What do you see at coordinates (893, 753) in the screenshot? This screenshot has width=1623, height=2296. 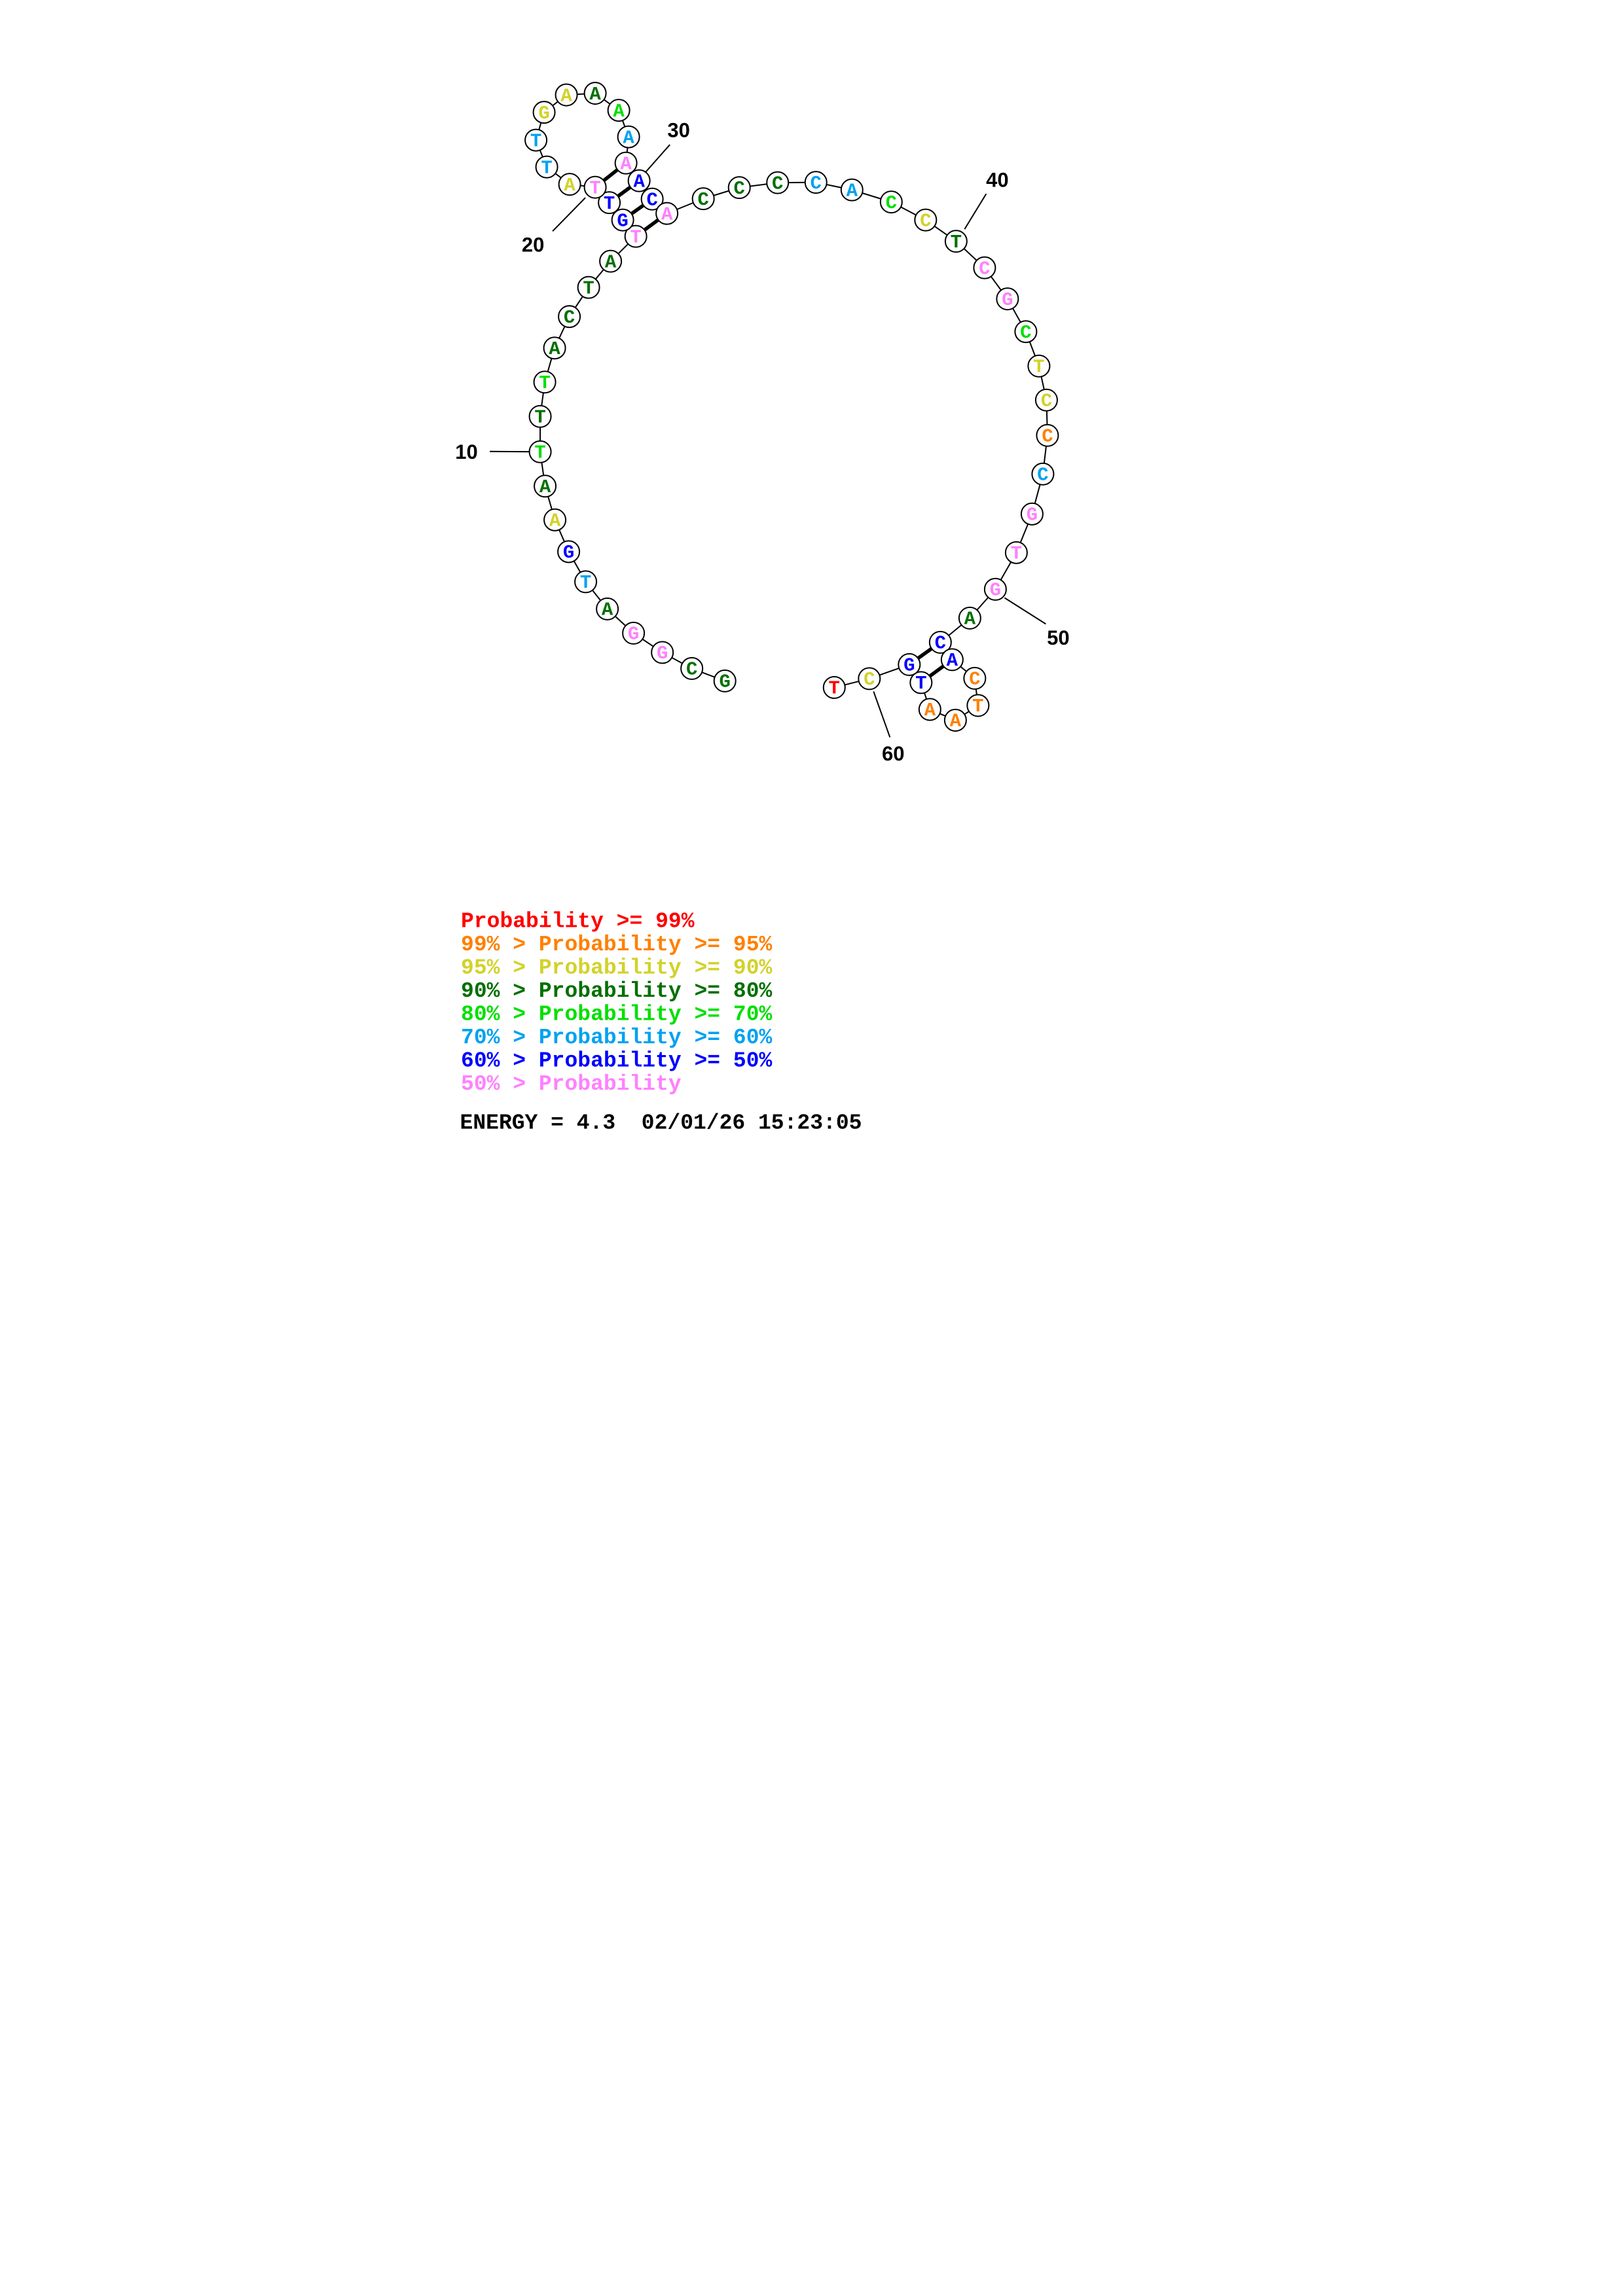 I see `position-label-60: 60` at bounding box center [893, 753].